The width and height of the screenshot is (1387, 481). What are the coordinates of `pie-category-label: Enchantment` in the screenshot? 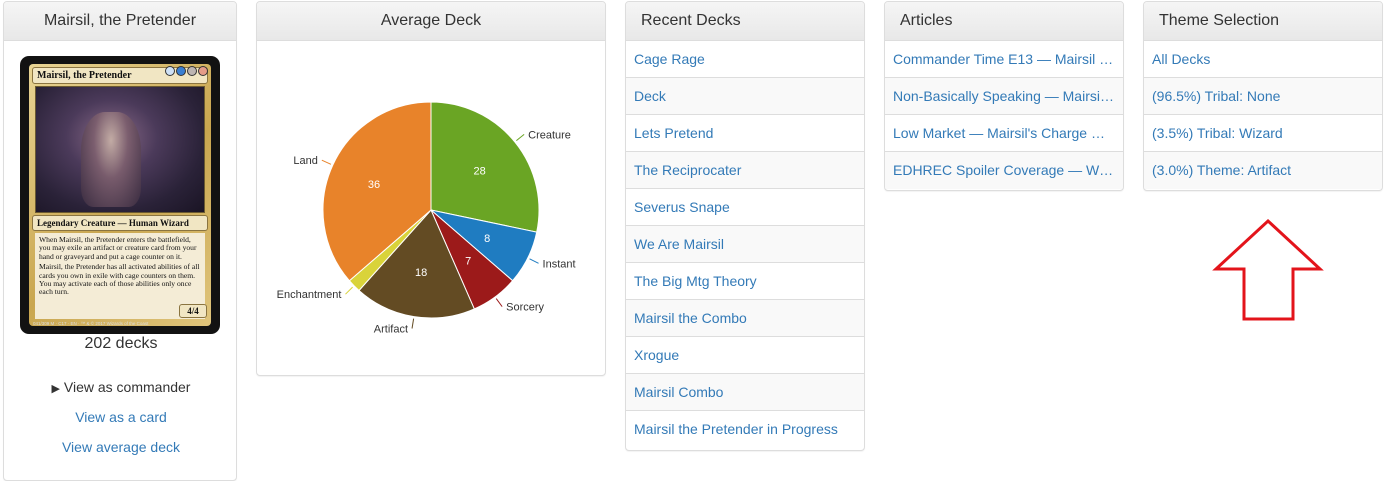 It's located at (309, 295).